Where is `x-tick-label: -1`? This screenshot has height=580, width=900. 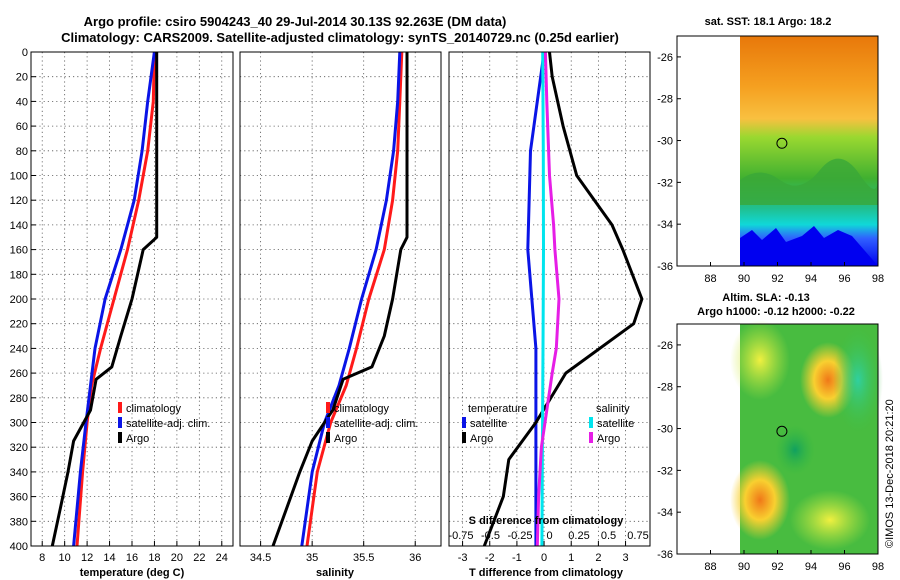
x-tick-label: -1 is located at coordinates (517, 558).